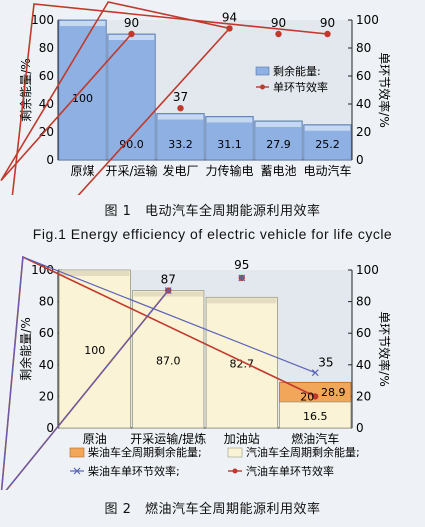 The image size is (425, 527). What do you see at coordinates (325, 363) in the screenshot?
I see `line-value-label: 35` at bounding box center [325, 363].